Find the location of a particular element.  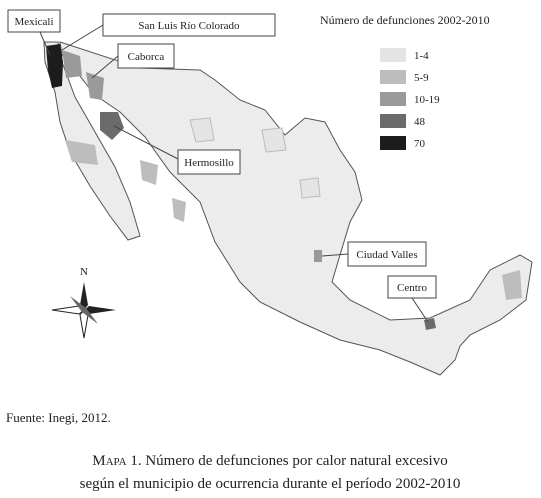

legend: 1-4 5-9 10-19 48 70 is located at coordinates (410, 99).